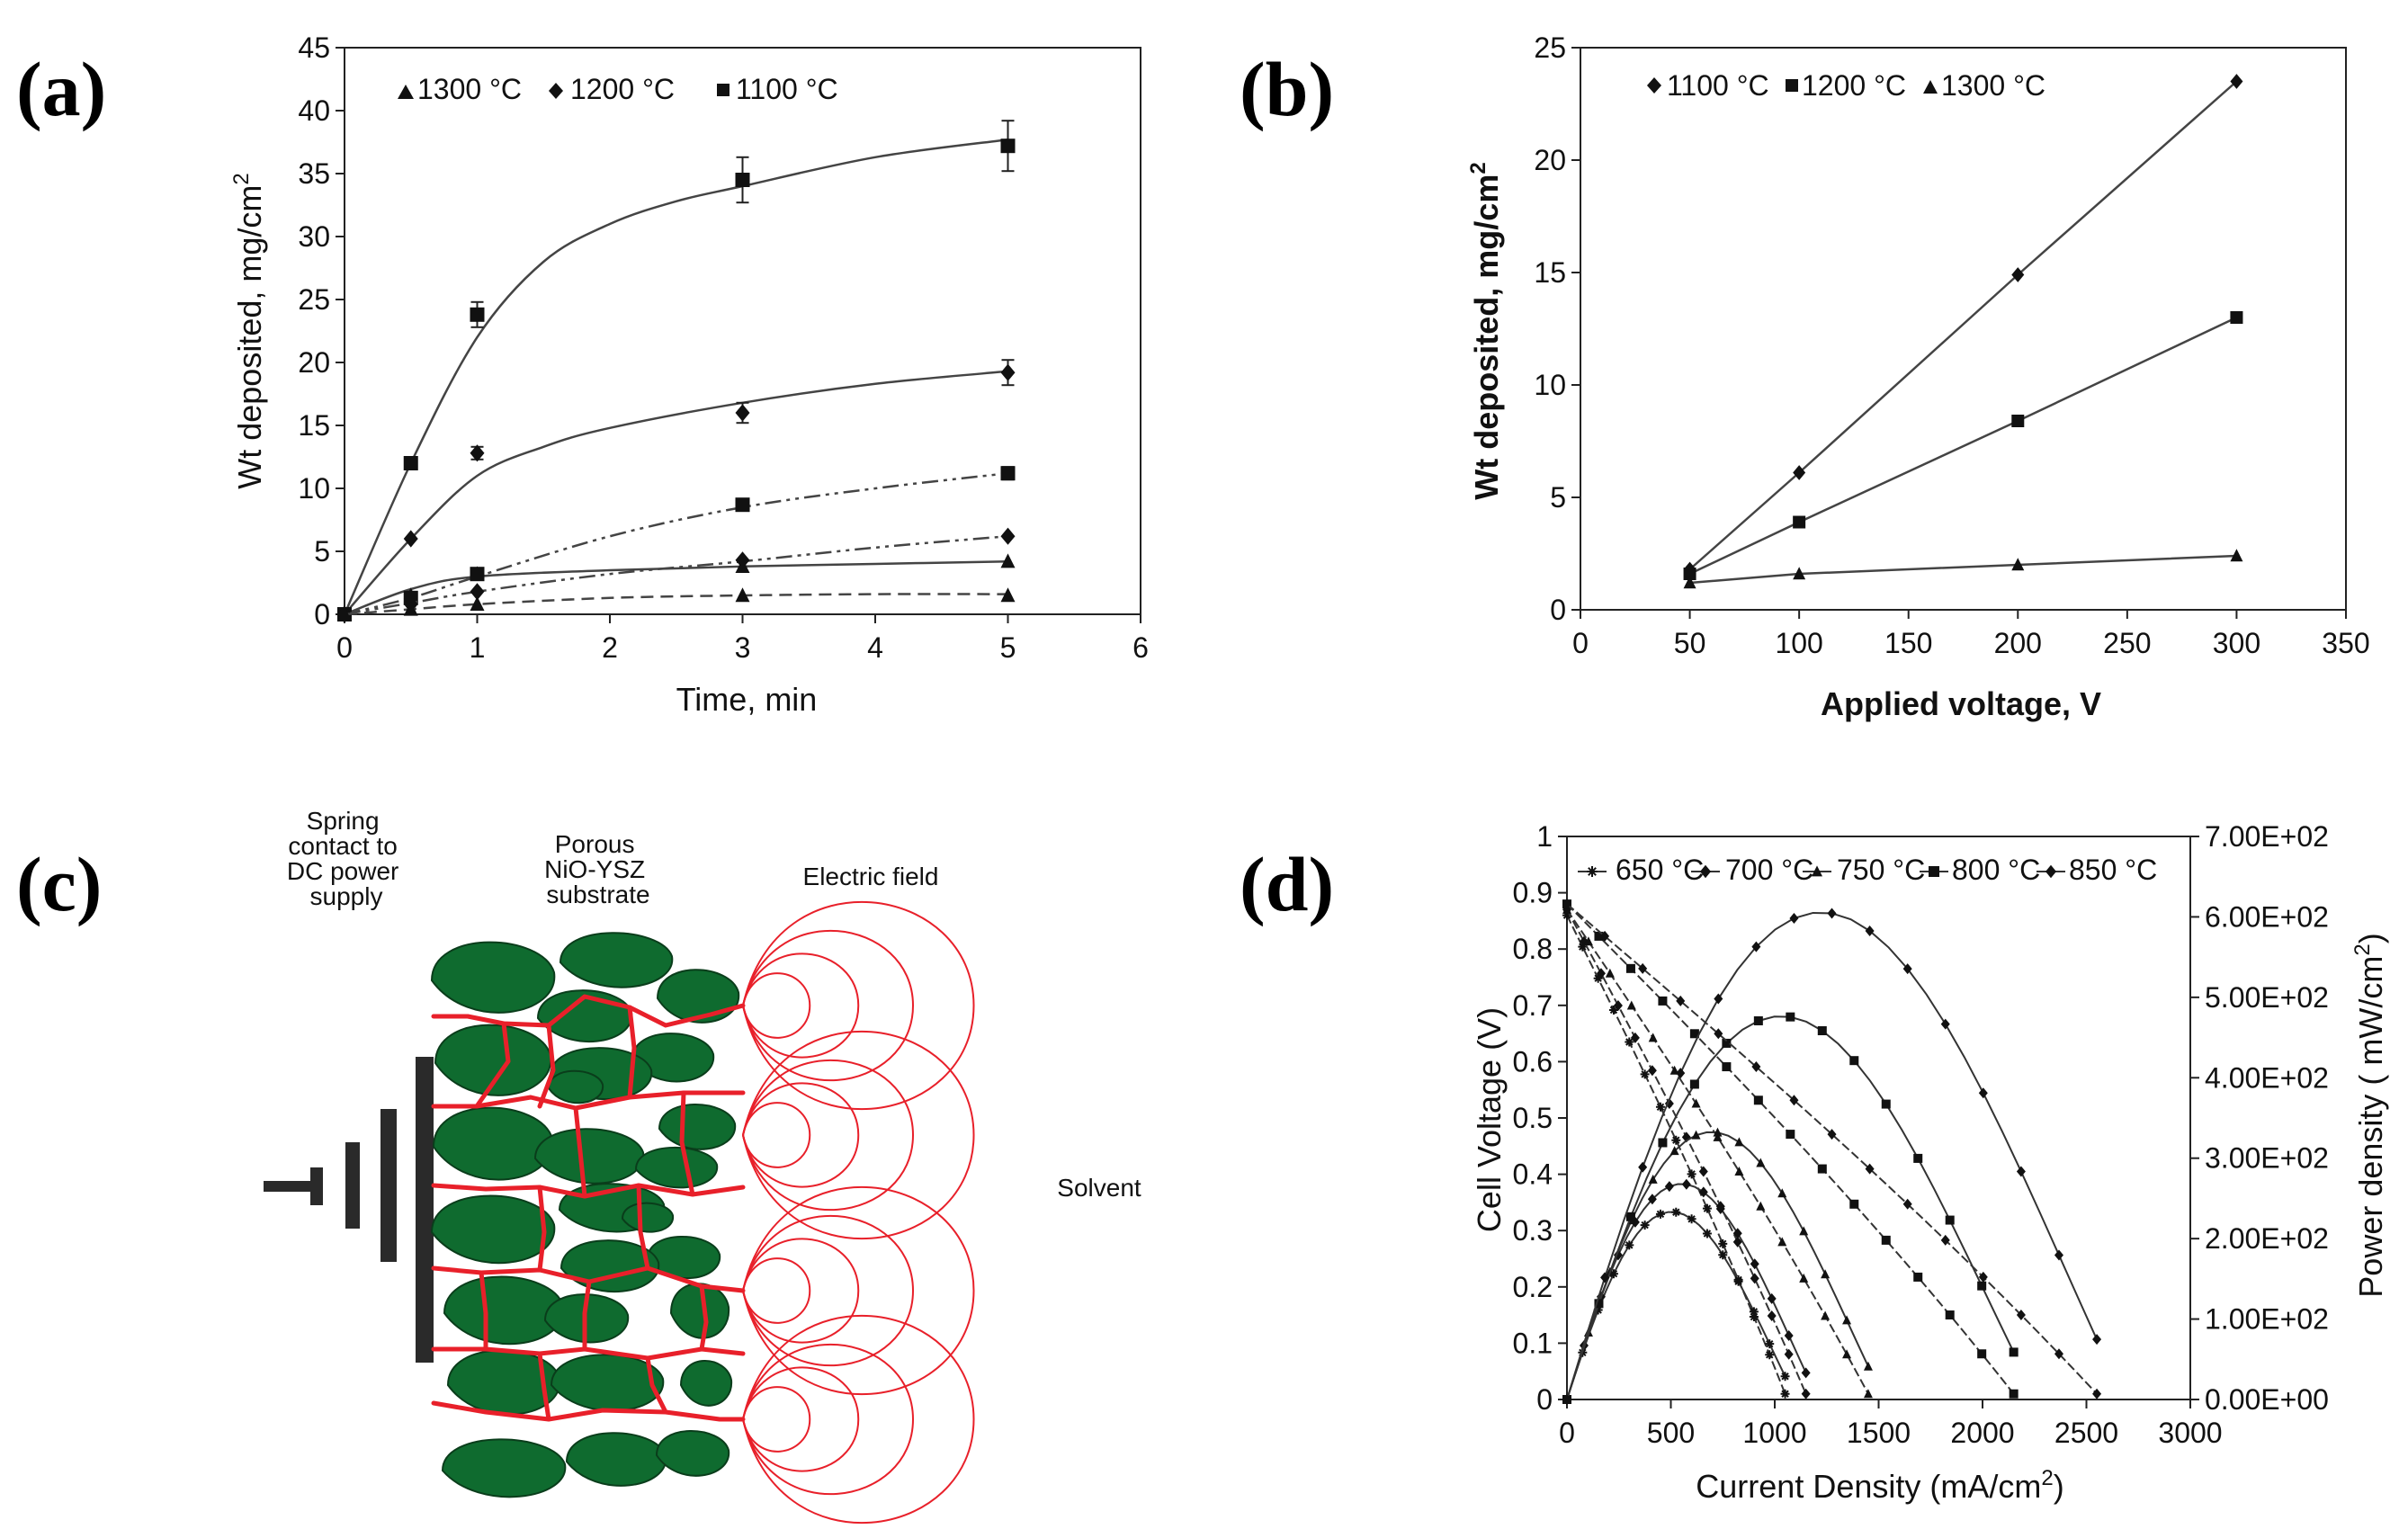 The width and height of the screenshot is (2408, 1538). Describe the element at coordinates (597, 895) in the screenshot. I see `substrate-label-line-3: substrate` at that location.